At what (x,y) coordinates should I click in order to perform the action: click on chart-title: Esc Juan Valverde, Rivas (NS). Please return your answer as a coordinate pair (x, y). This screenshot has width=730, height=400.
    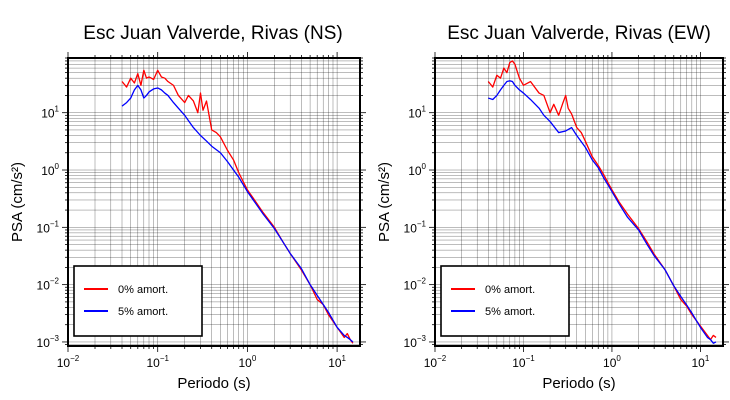
    Looking at the image, I should click on (212, 33).